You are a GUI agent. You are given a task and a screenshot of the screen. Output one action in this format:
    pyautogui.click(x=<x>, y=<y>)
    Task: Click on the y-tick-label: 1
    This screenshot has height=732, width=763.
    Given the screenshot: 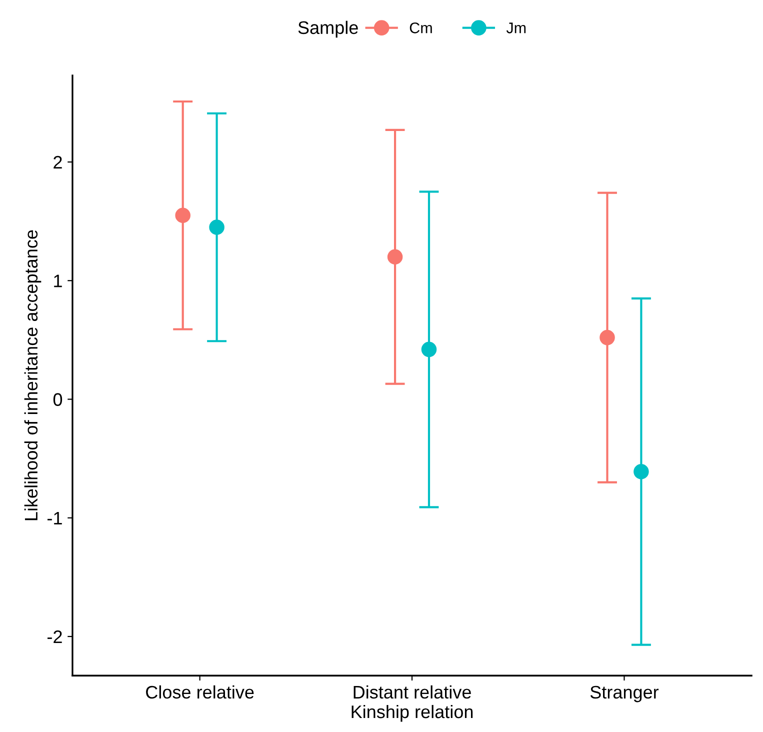 What is the action you would take?
    pyautogui.click(x=58, y=281)
    